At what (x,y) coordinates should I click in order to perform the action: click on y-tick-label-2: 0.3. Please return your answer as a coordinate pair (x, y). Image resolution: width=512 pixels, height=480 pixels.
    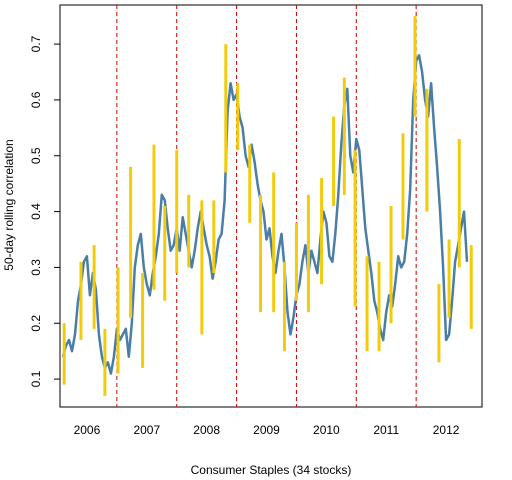
    Looking at the image, I should click on (36, 267).